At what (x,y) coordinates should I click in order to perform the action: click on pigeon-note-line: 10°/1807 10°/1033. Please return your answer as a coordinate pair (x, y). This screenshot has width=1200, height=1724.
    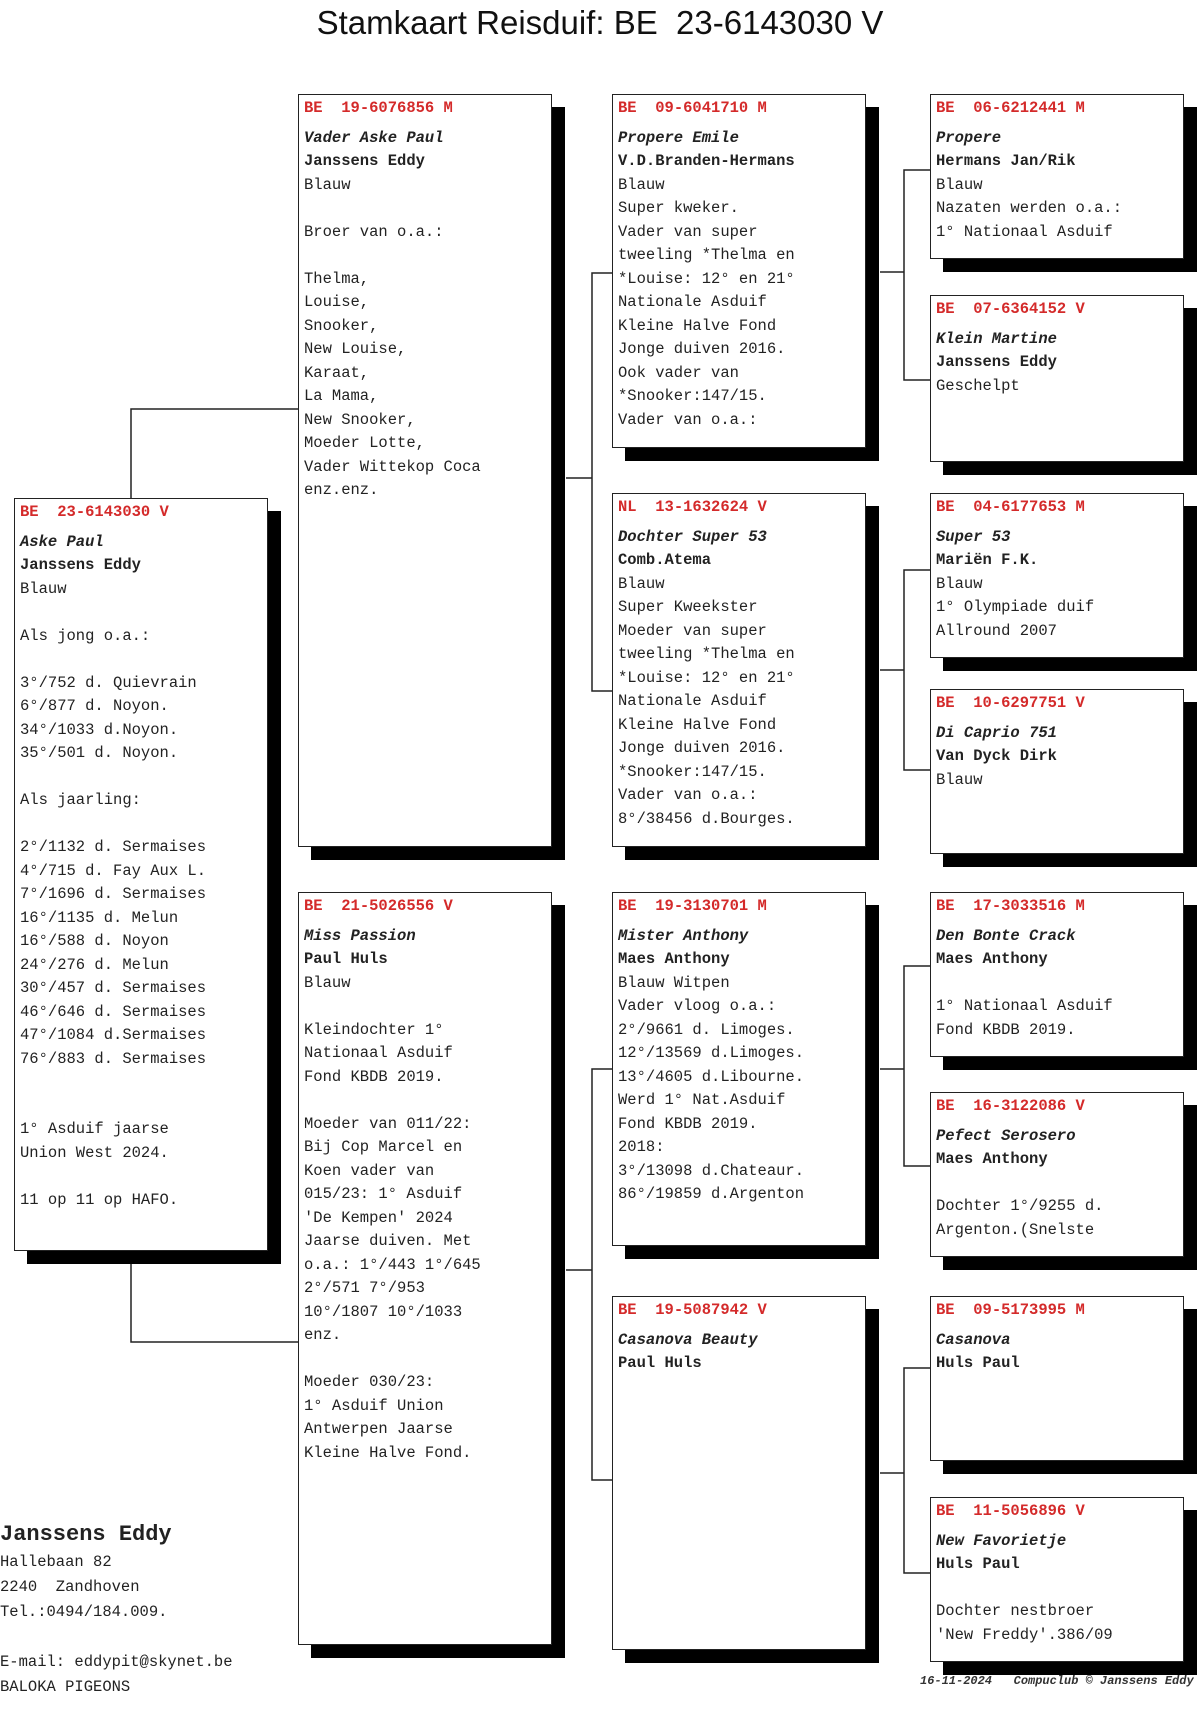
    Looking at the image, I should click on (383, 1311).